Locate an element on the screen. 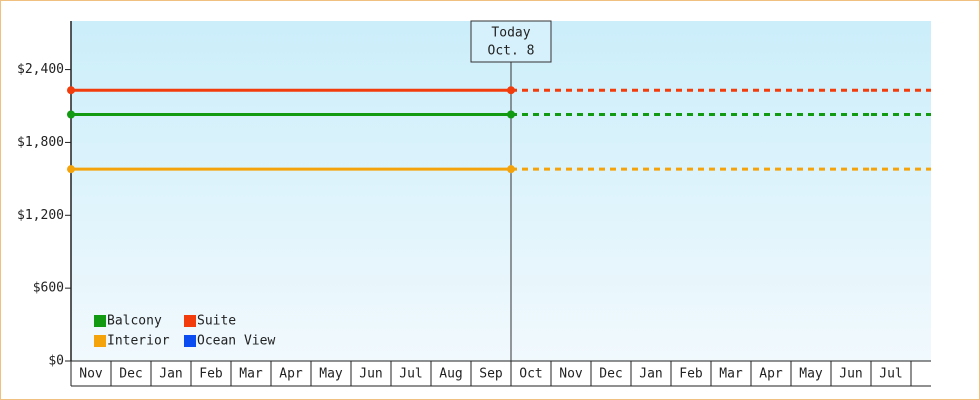  y-tick-label: $1,200 is located at coordinates (40, 215).